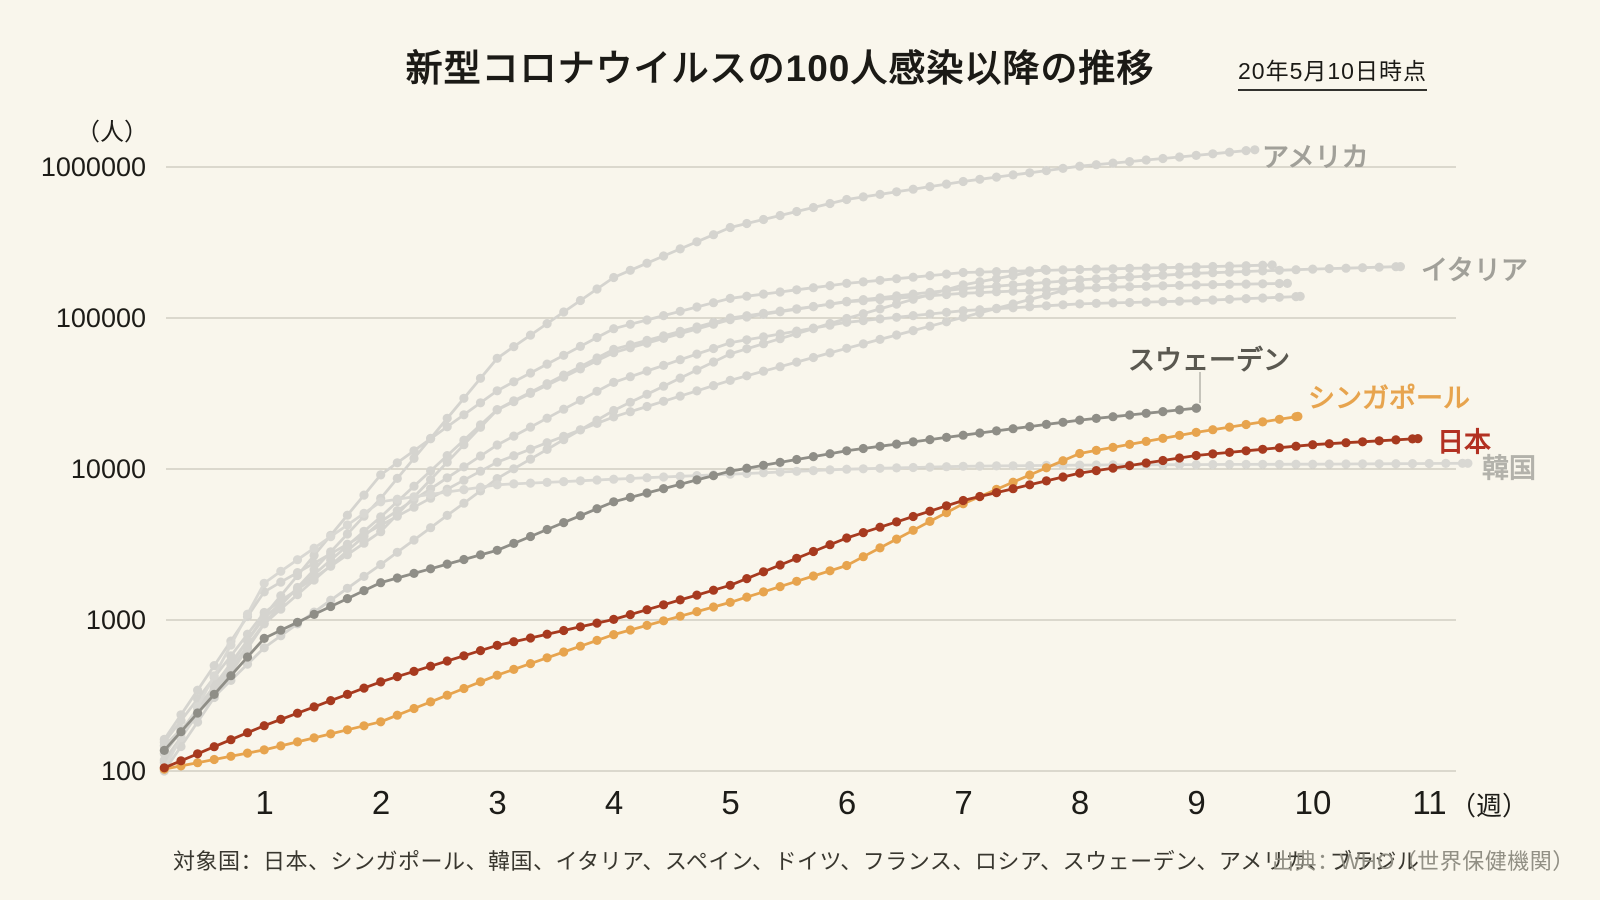  Describe the element at coordinates (614, 802) in the screenshot. I see `x-tick-label-4: 4` at that location.